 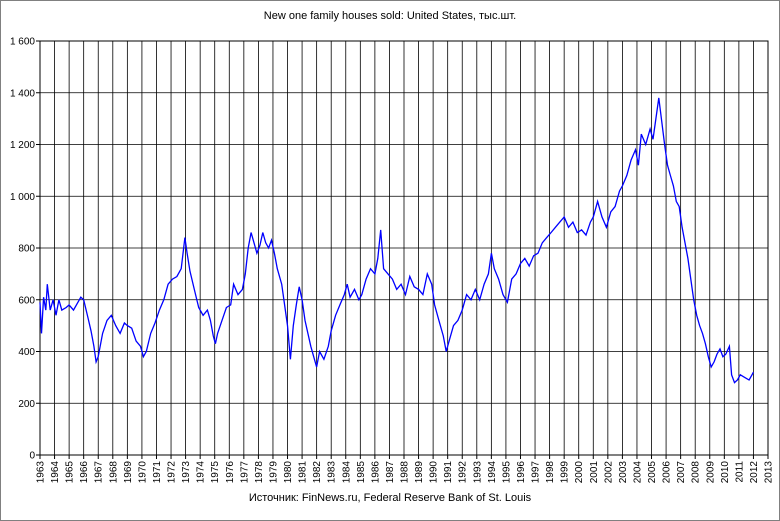 What do you see at coordinates (142, 472) in the screenshot?
I see `x-tick-label: 1970` at bounding box center [142, 472].